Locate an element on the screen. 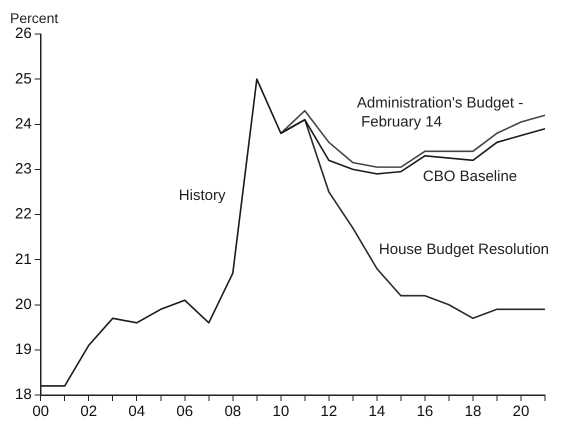 The image size is (567, 433). y-tick-label: 24 is located at coordinates (23, 123).